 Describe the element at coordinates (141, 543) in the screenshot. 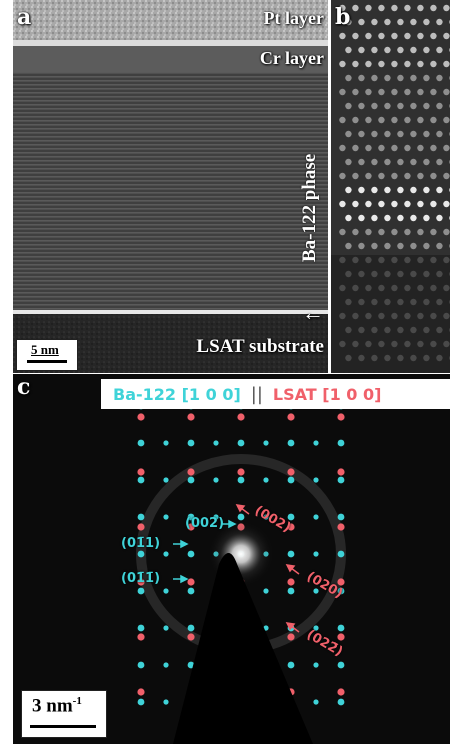

I see `cyan-index-0-11: (01̄1)` at that location.